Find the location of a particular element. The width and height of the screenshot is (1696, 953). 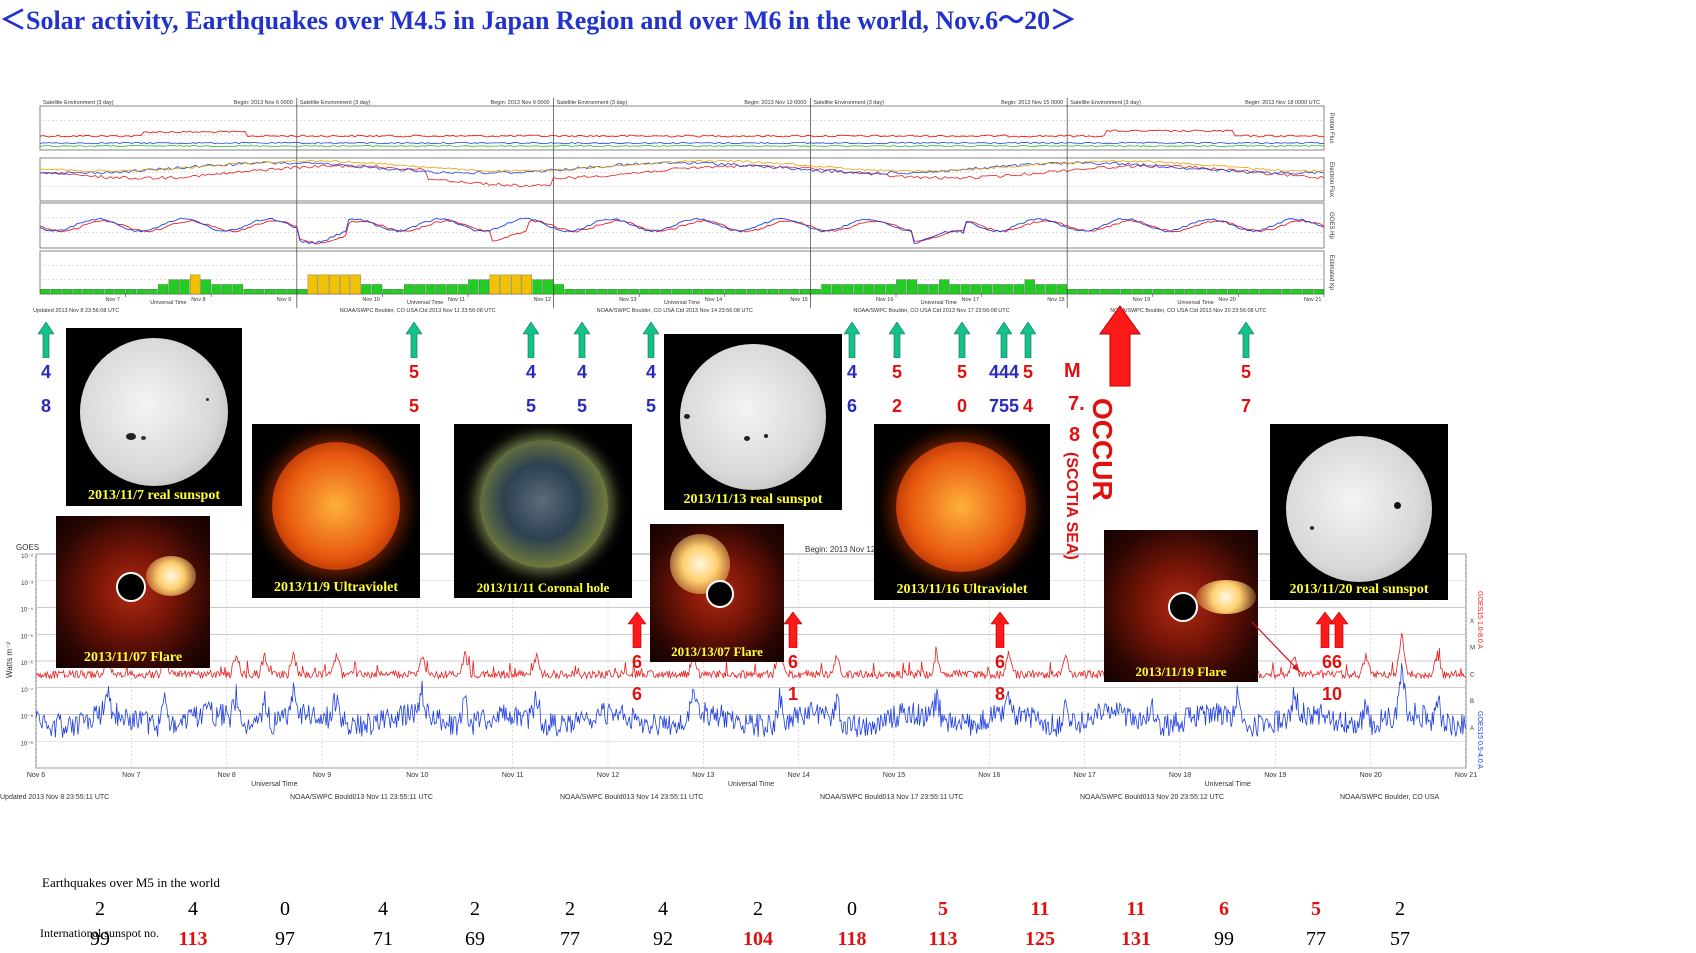

xray-xtick: Nov 15 is located at coordinates (894, 775).